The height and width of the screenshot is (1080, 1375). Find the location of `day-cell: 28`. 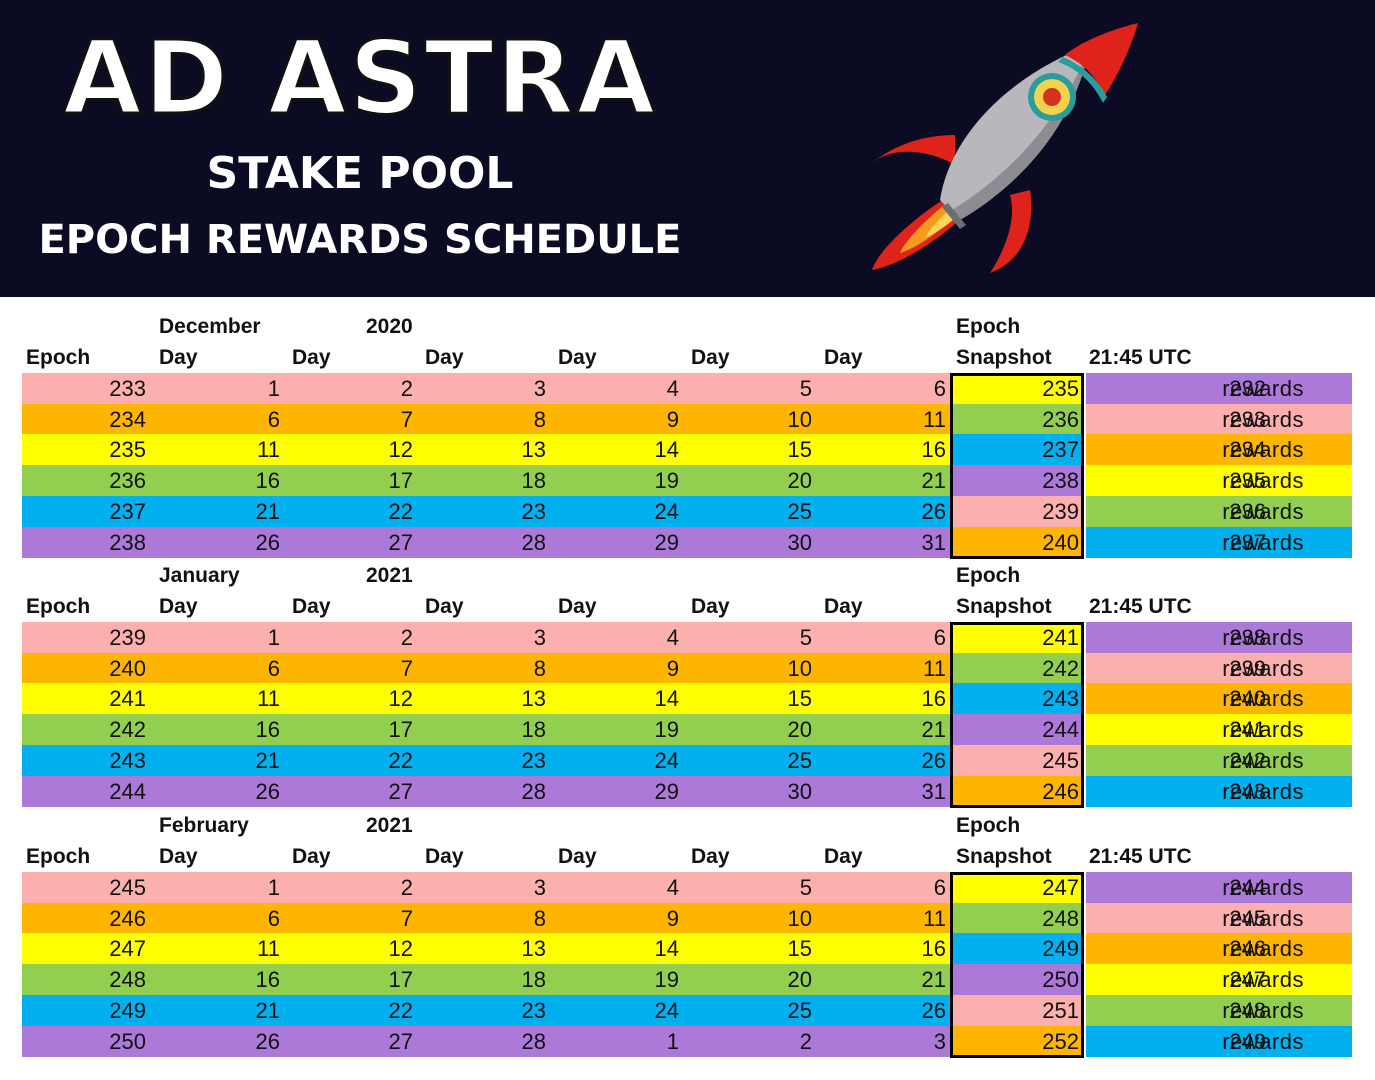

day-cell: 28 is located at coordinates (533, 791).